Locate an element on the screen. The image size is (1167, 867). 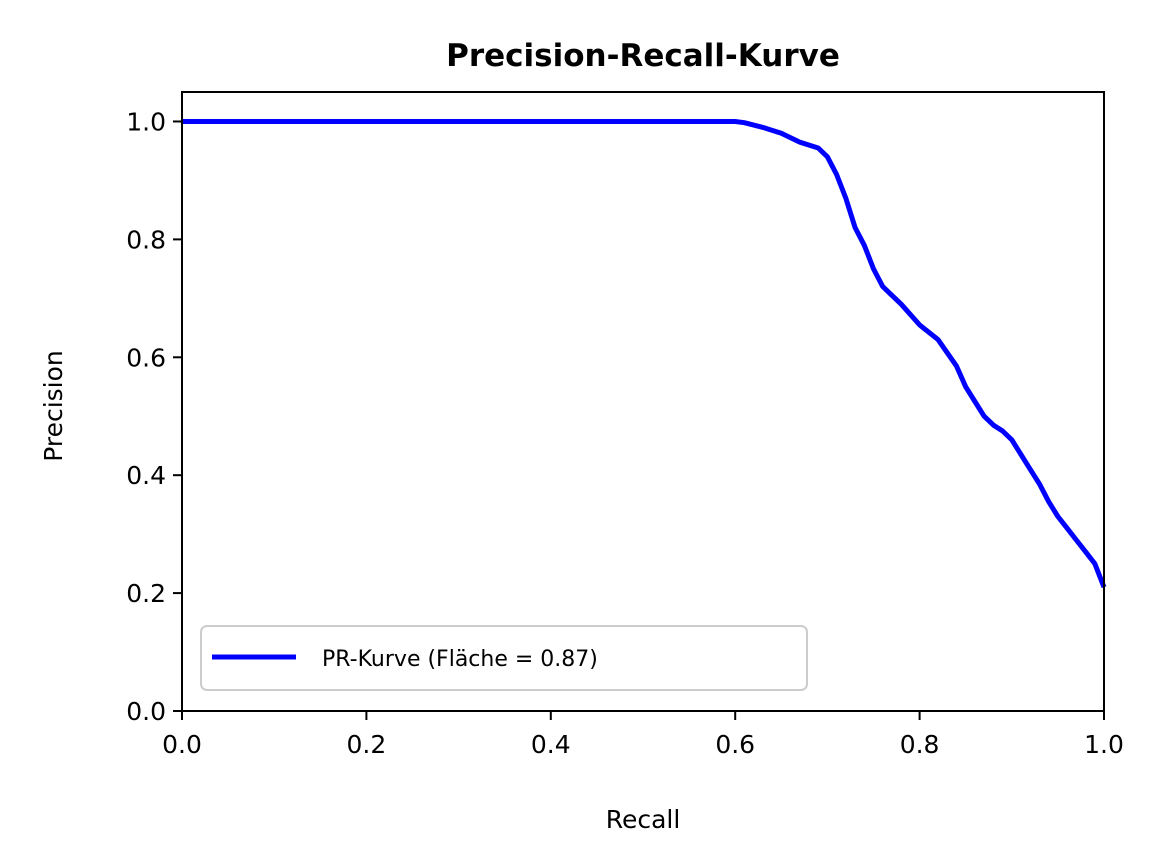
chart-title: Precision-Recall-Kurve is located at coordinates (643, 56).